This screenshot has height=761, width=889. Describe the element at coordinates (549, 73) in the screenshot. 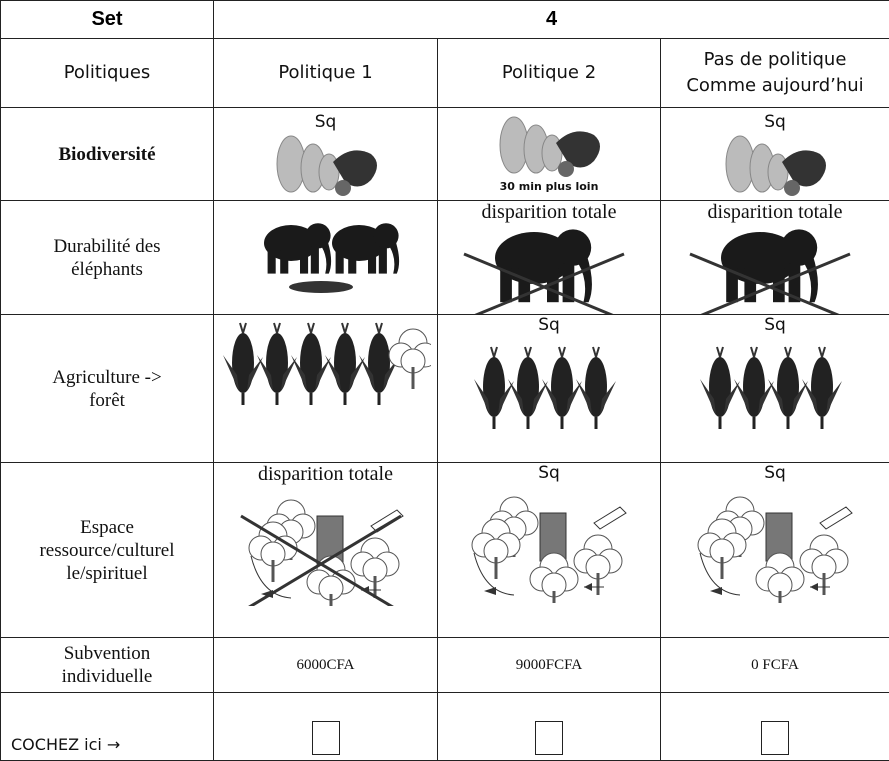

I see `column-header: Politique 2` at that location.